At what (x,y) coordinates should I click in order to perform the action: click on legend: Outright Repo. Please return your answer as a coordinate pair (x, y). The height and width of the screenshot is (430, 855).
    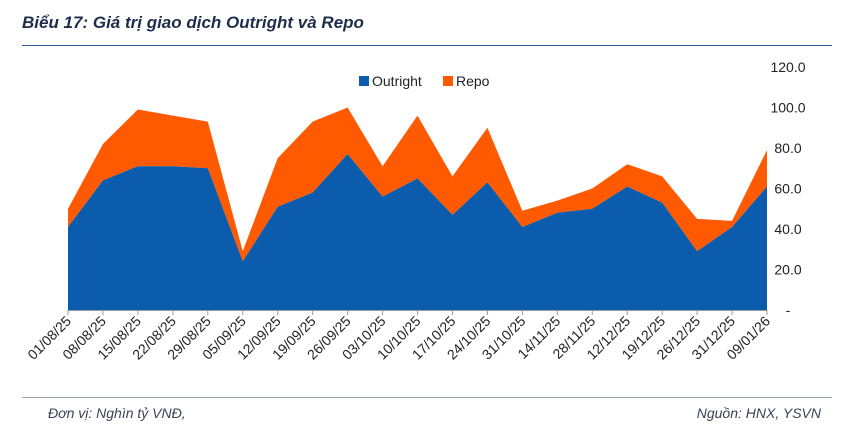
    Looking at the image, I should click on (424, 81).